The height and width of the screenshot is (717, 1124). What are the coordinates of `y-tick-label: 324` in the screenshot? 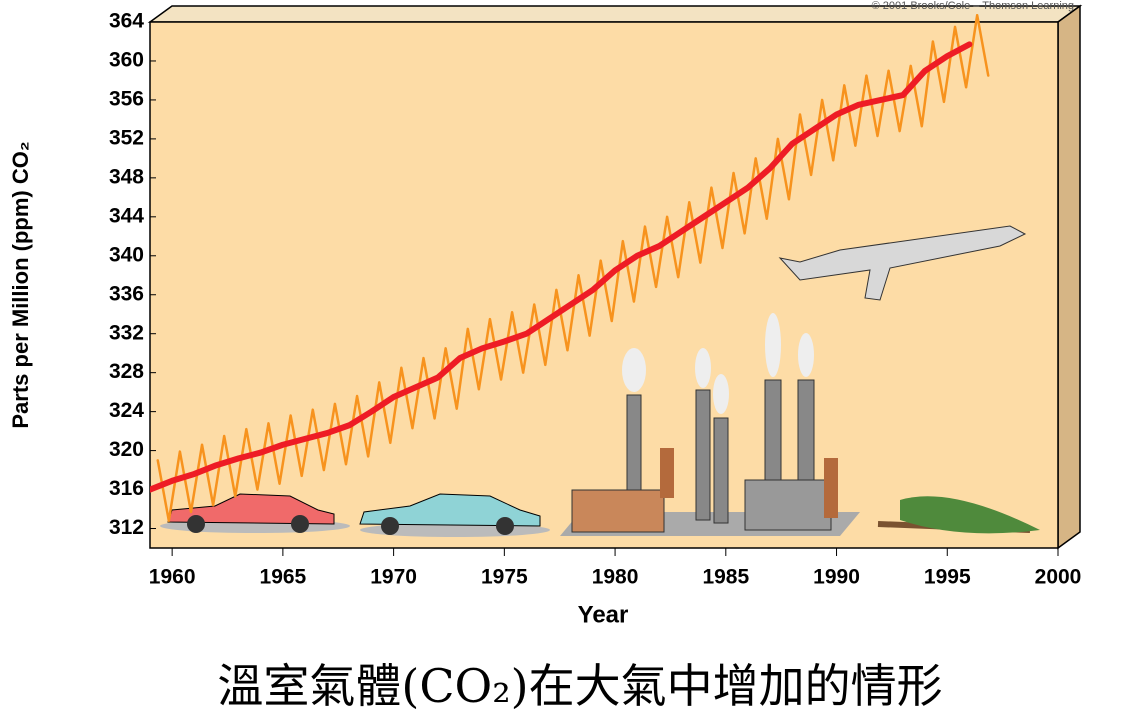 It's located at (126, 410).